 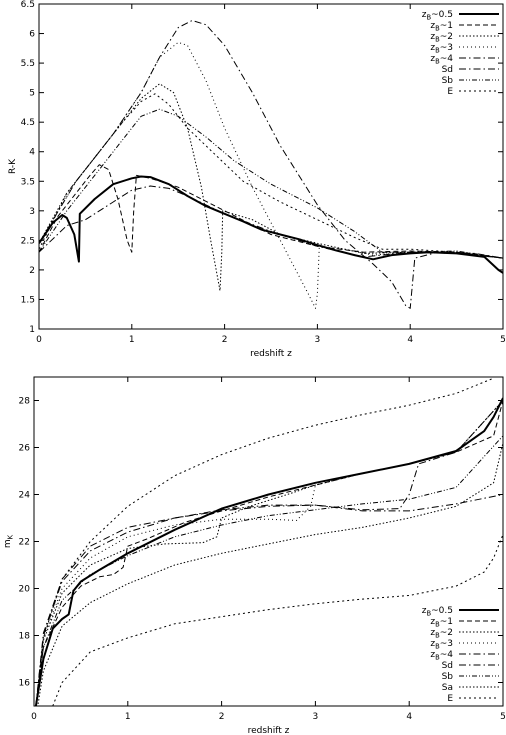 What do you see at coordinates (225, 340) in the screenshot?
I see `top-x-tick-label-2: 2` at bounding box center [225, 340].